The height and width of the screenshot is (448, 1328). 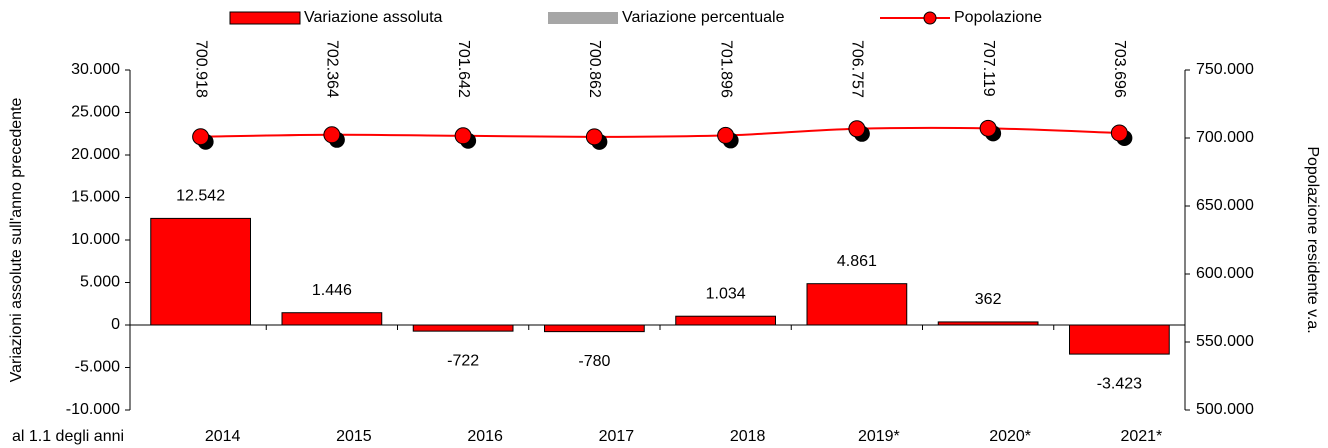 I want to click on y2-tick-label: 750.000, so click(x=1225, y=69).